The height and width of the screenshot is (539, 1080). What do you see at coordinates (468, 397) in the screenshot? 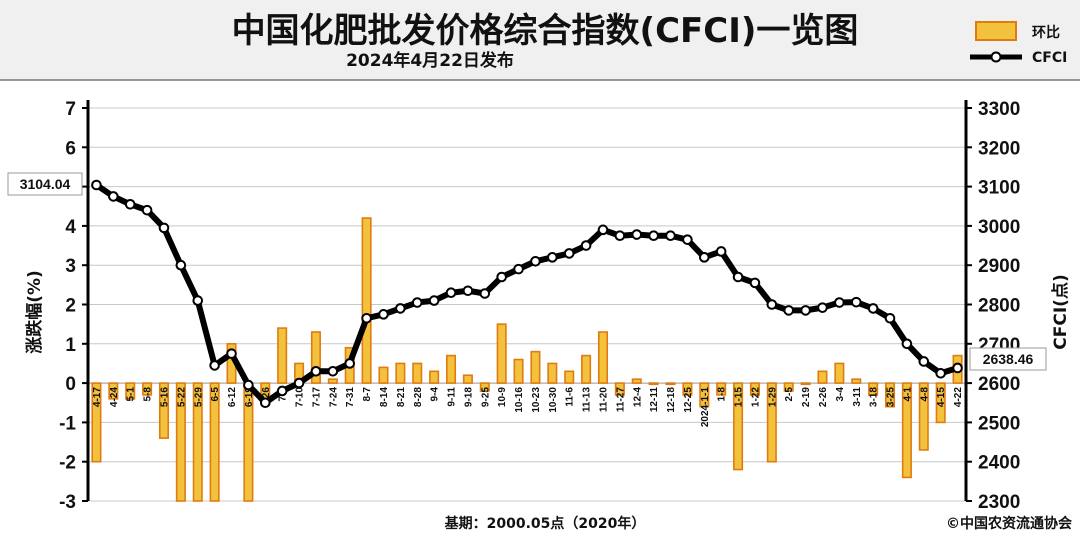
I see `category-label: 9-18` at bounding box center [468, 397].